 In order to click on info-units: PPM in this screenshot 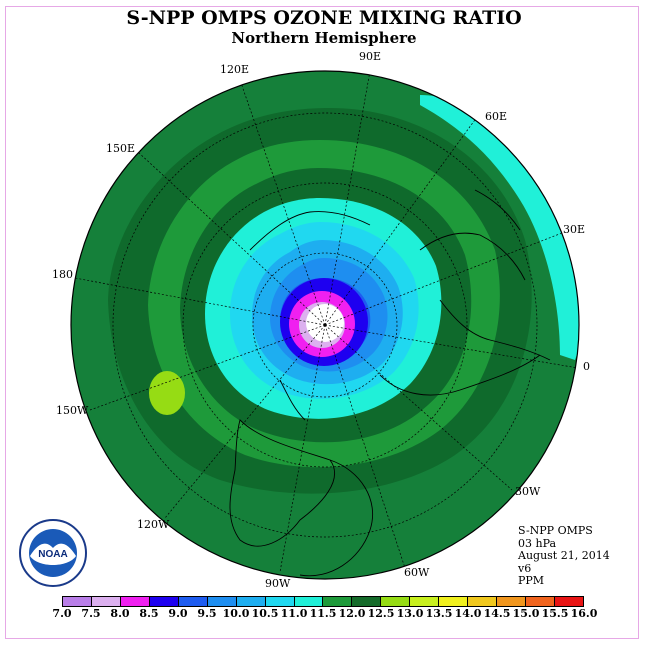, I will do `click(531, 580)`.